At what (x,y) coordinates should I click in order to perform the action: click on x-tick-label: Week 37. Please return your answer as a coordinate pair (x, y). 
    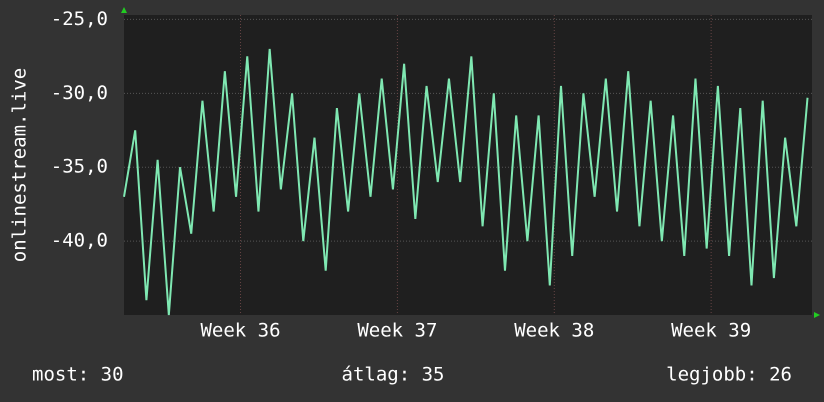
    Looking at the image, I should click on (397, 331).